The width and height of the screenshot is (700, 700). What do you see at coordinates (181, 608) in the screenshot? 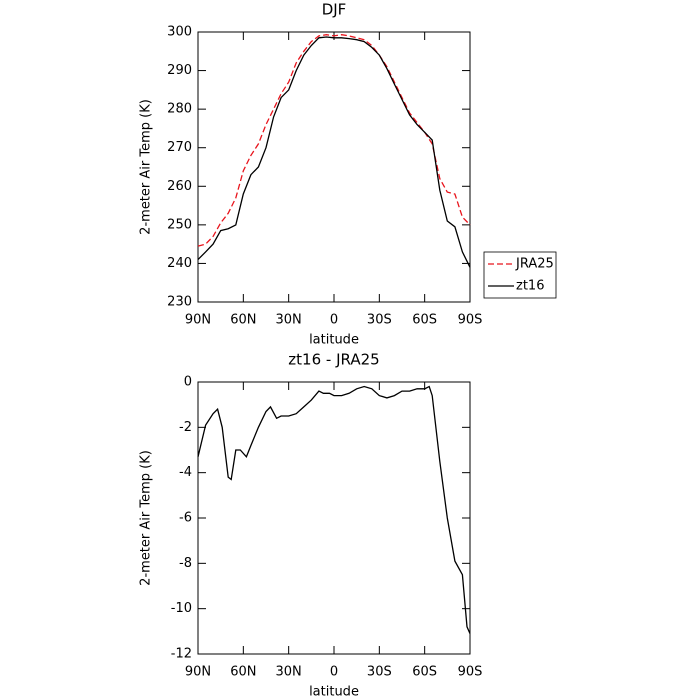
I see `y-tick-label: -10` at bounding box center [181, 608].